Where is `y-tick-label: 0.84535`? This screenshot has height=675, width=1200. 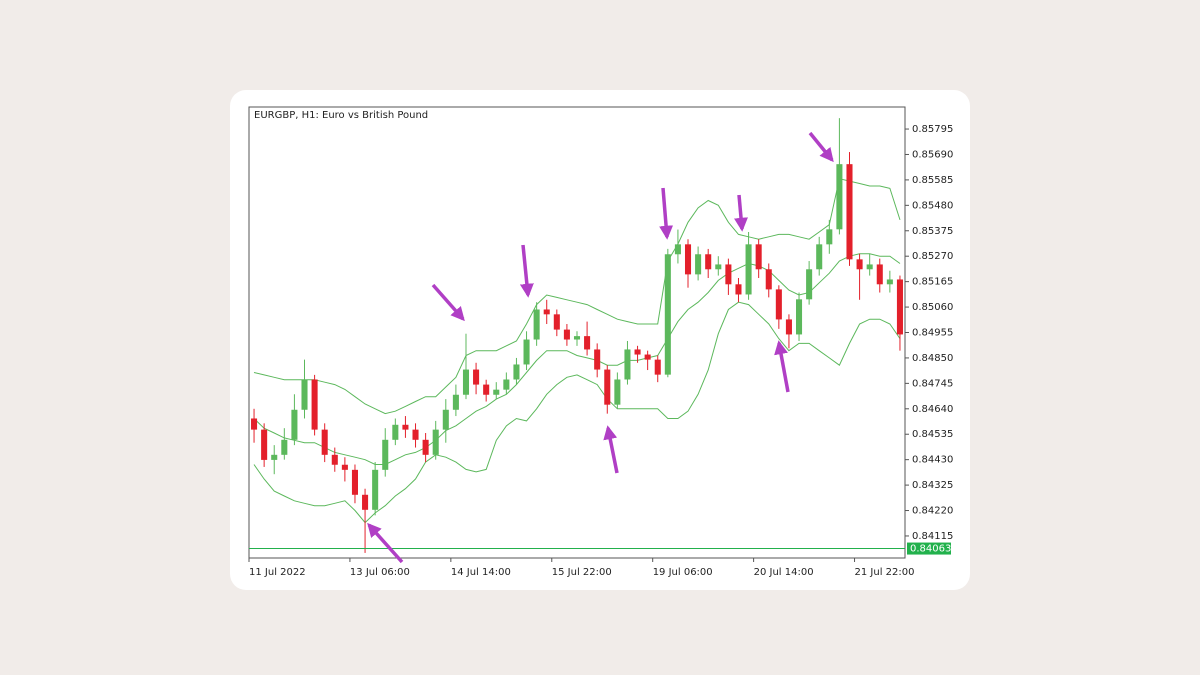
y-tick-label: 0.84535 is located at coordinates (932, 434).